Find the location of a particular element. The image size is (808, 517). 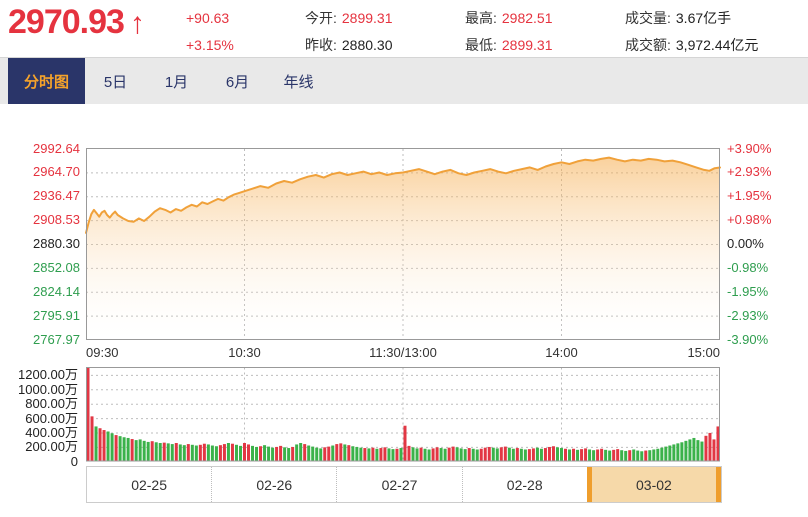

pct-axis-label: +3.90% is located at coordinates (749, 148).